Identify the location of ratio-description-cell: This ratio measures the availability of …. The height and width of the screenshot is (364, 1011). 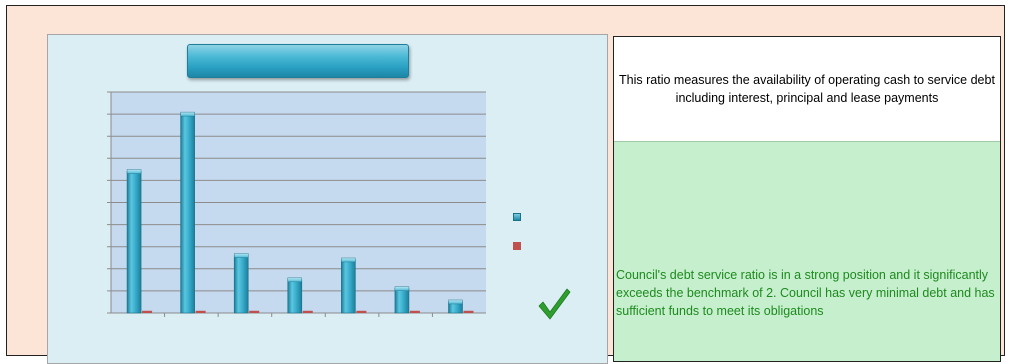
(807, 89).